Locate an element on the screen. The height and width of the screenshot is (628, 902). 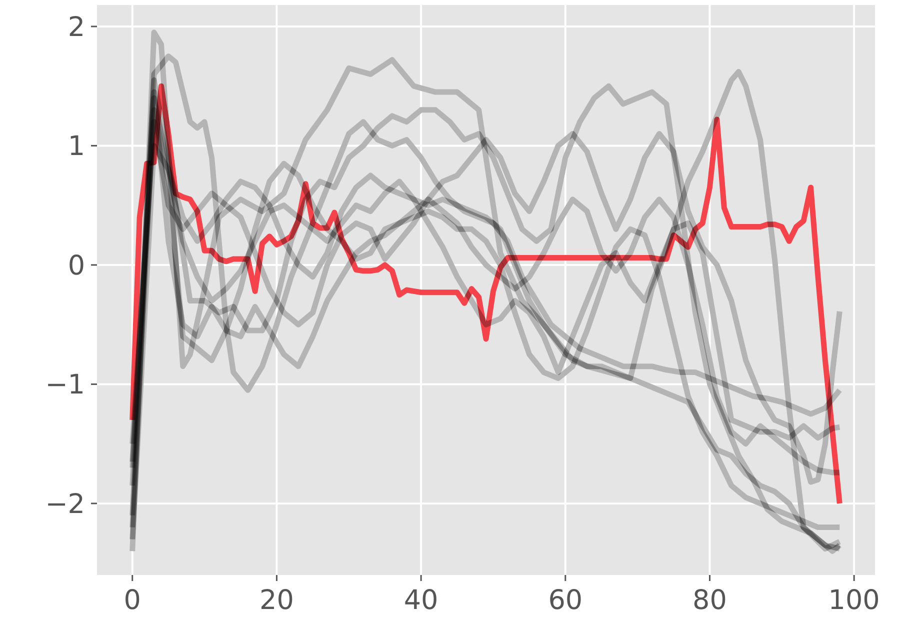
y-tick-label: −2 is located at coordinates (65, 504).